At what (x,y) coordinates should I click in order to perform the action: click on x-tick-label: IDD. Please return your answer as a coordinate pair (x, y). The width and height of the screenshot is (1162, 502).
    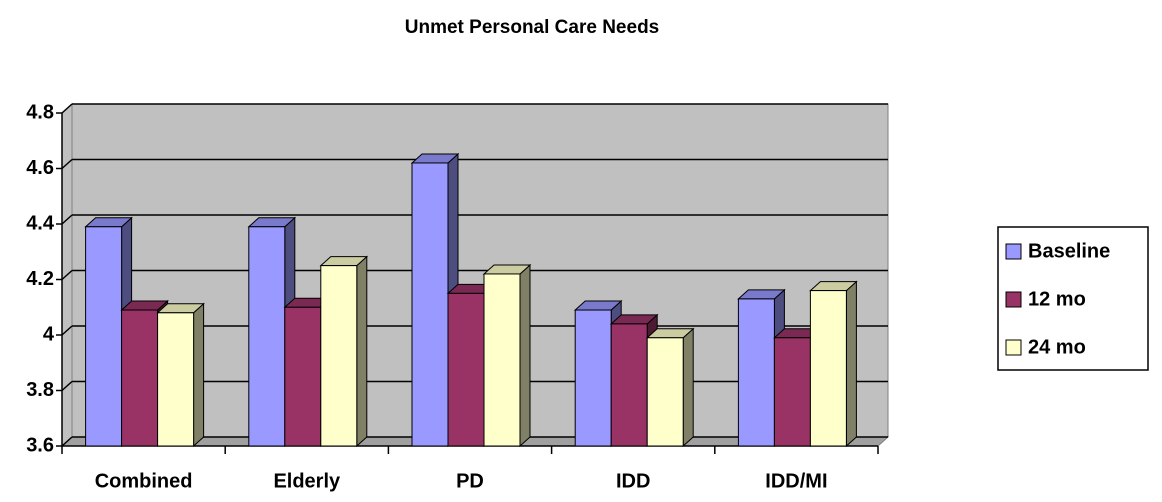
    Looking at the image, I should click on (633, 481).